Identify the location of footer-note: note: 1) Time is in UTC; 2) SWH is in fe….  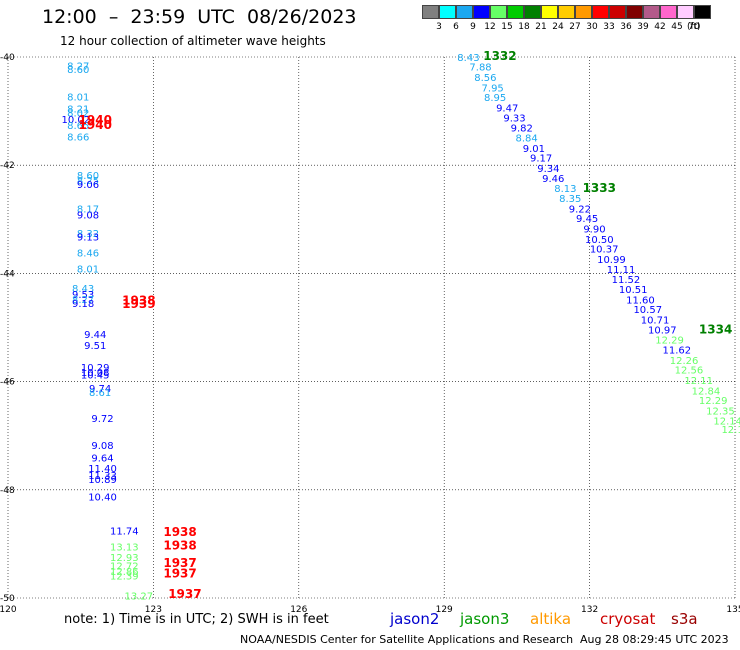
(196, 619).